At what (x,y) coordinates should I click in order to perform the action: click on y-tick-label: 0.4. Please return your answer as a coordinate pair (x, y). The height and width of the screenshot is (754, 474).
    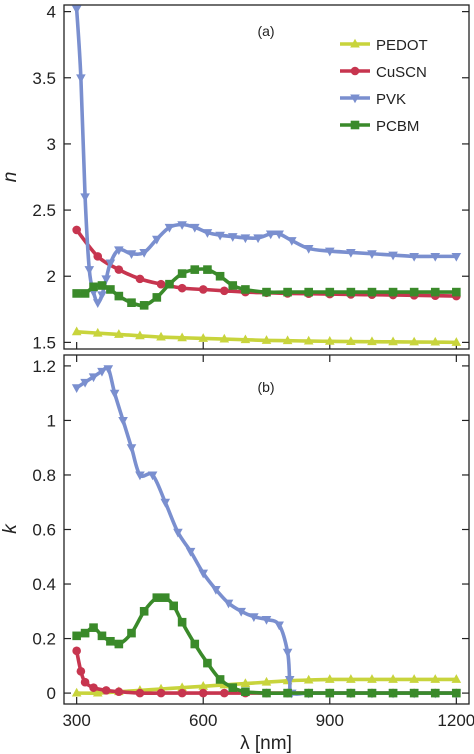
    Looking at the image, I should click on (44, 584).